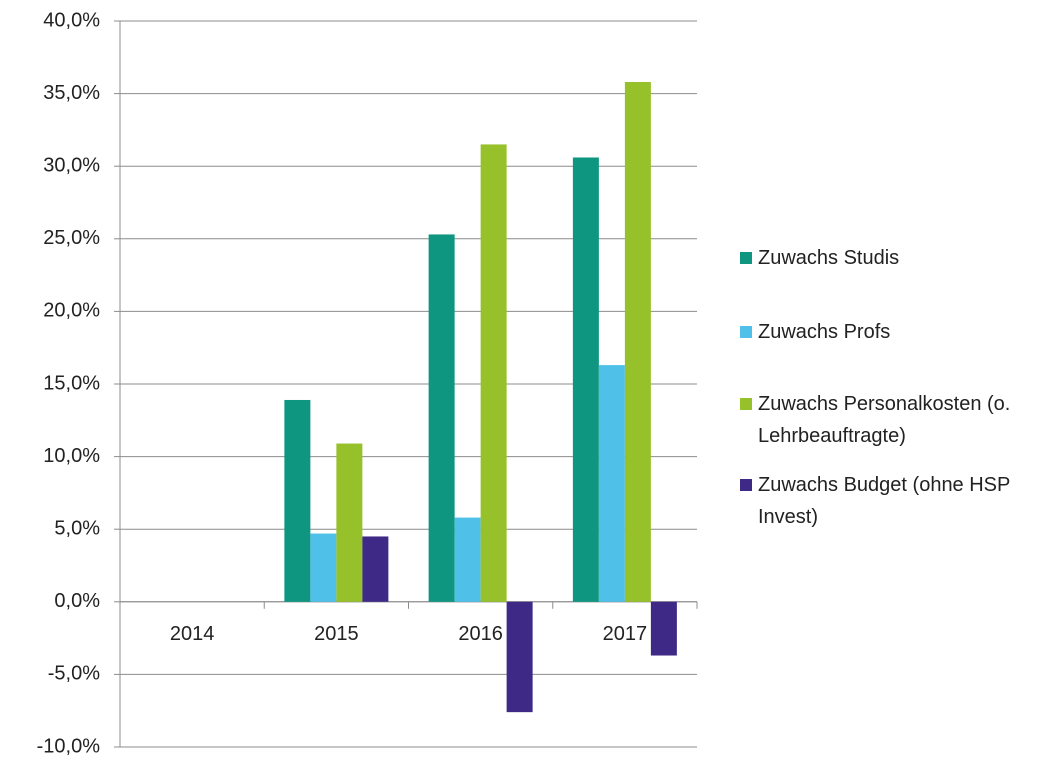 The width and height of the screenshot is (1062, 759). I want to click on y-tick-label: 35,0%, so click(71, 93).